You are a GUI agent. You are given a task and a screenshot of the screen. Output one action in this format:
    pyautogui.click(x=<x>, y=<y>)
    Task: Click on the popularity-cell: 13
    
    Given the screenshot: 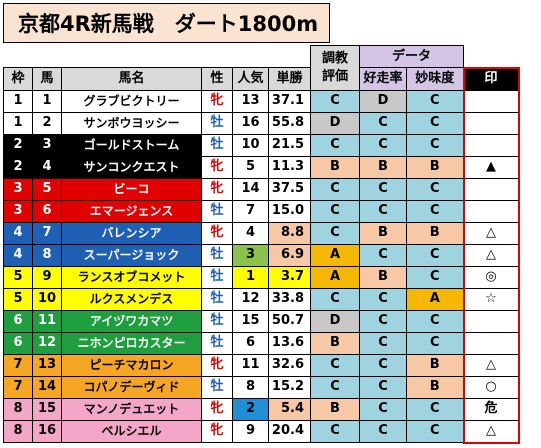 What is the action you would take?
    pyautogui.click(x=250, y=101)
    